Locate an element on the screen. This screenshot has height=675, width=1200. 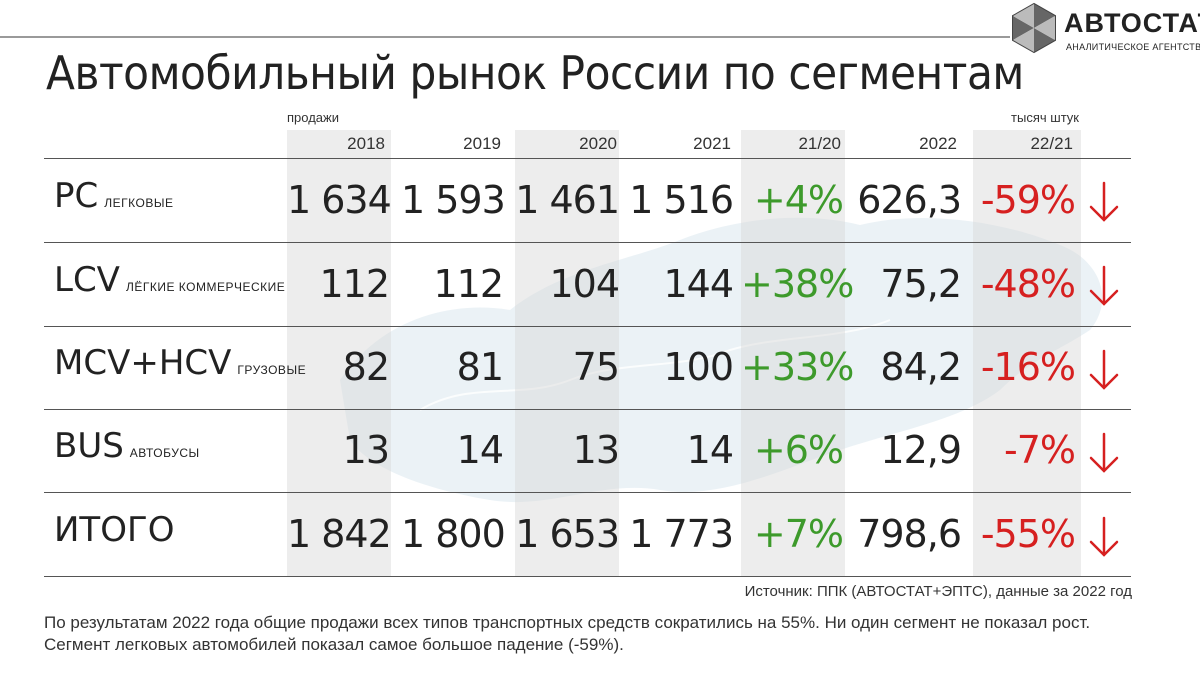
value-2018: 1 634 is located at coordinates (339, 200).